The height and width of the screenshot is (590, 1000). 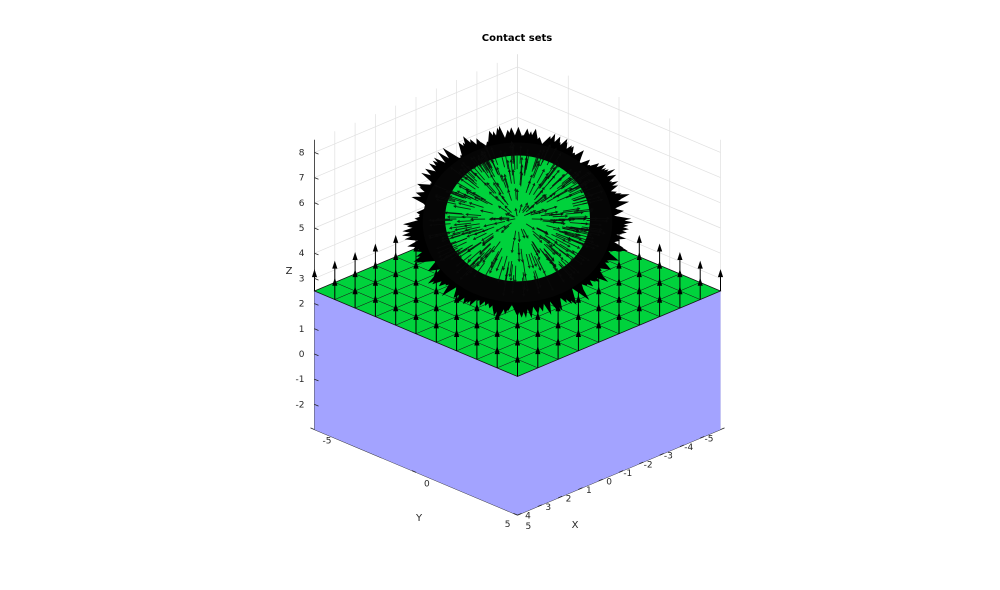 I want to click on y-axis-label: Y, so click(x=419, y=518).